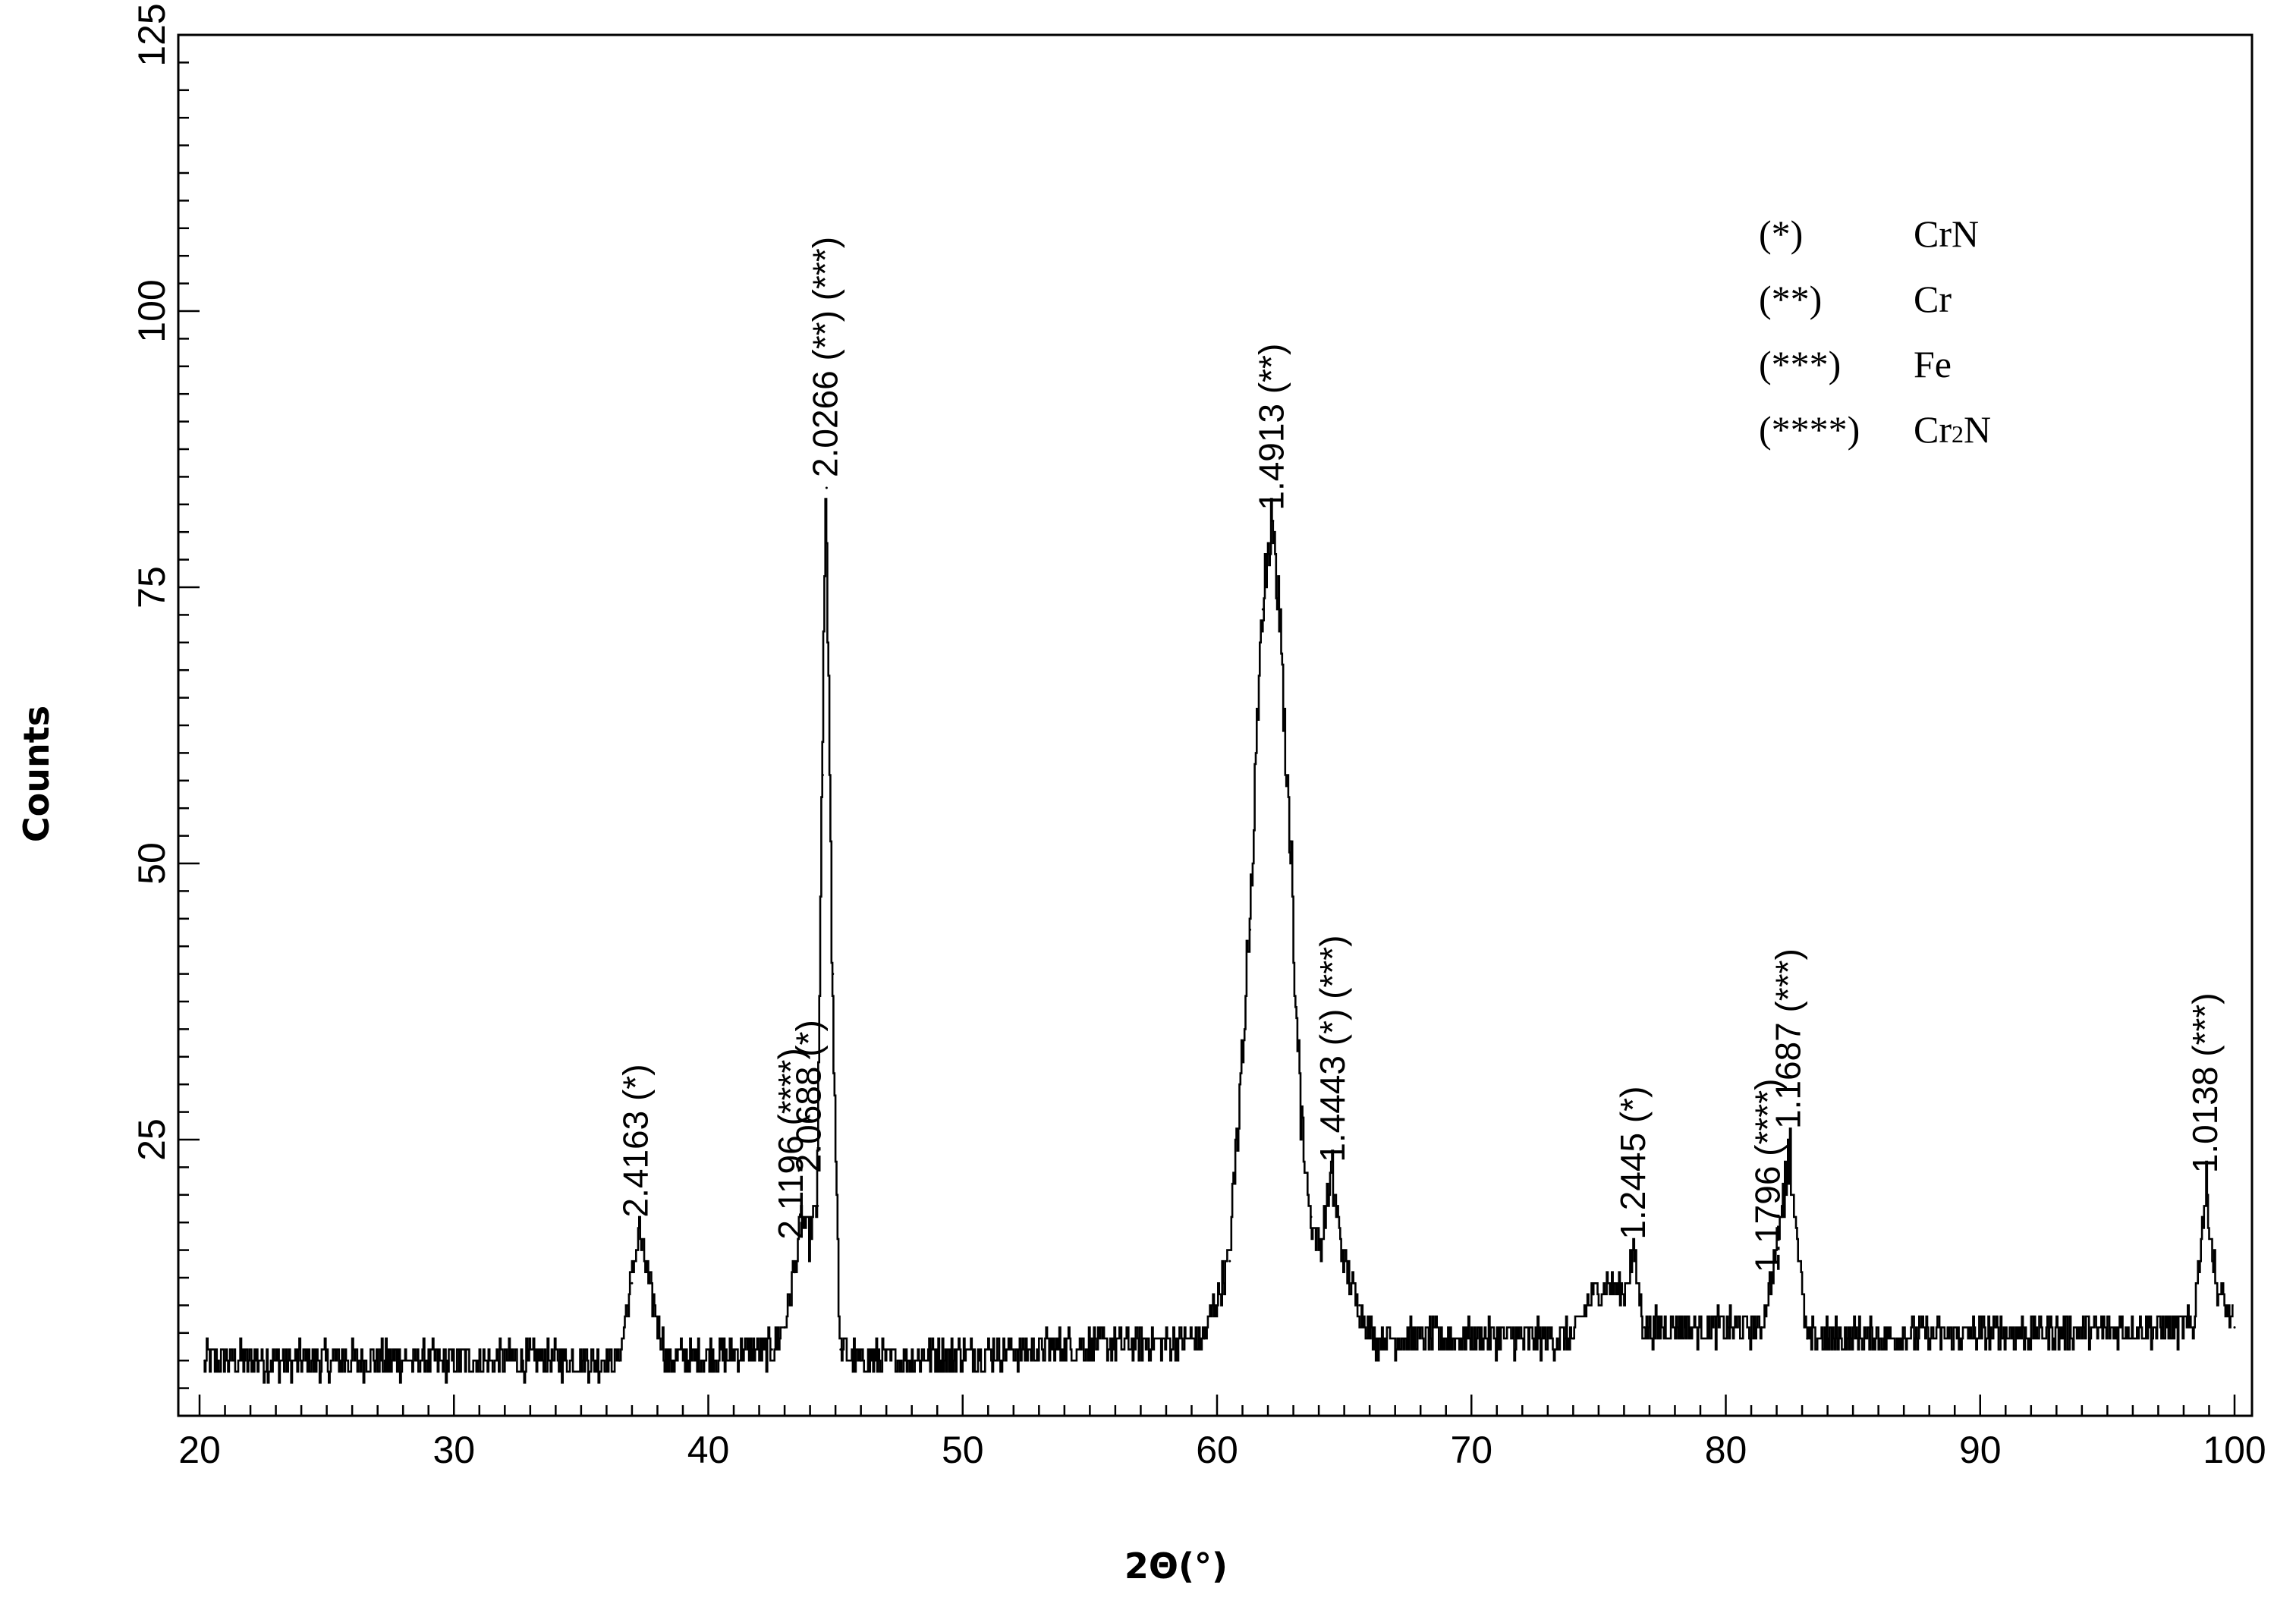 The height and width of the screenshot is (1607, 2296). Describe the element at coordinates (963, 1450) in the screenshot. I see `x-tick-label: 50` at that location.